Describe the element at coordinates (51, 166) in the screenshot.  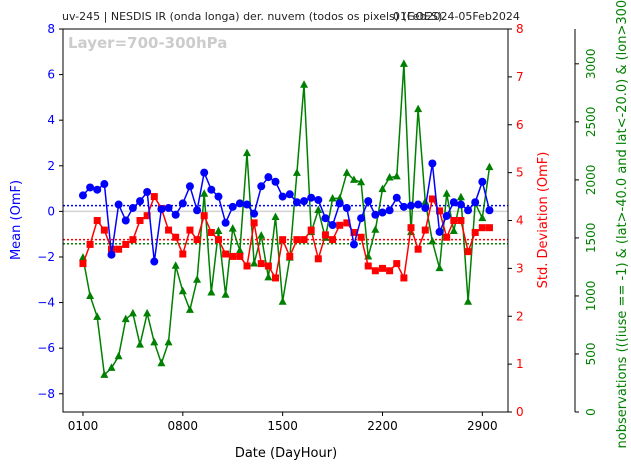
I see `y-left-tick-label: 2` at that location.